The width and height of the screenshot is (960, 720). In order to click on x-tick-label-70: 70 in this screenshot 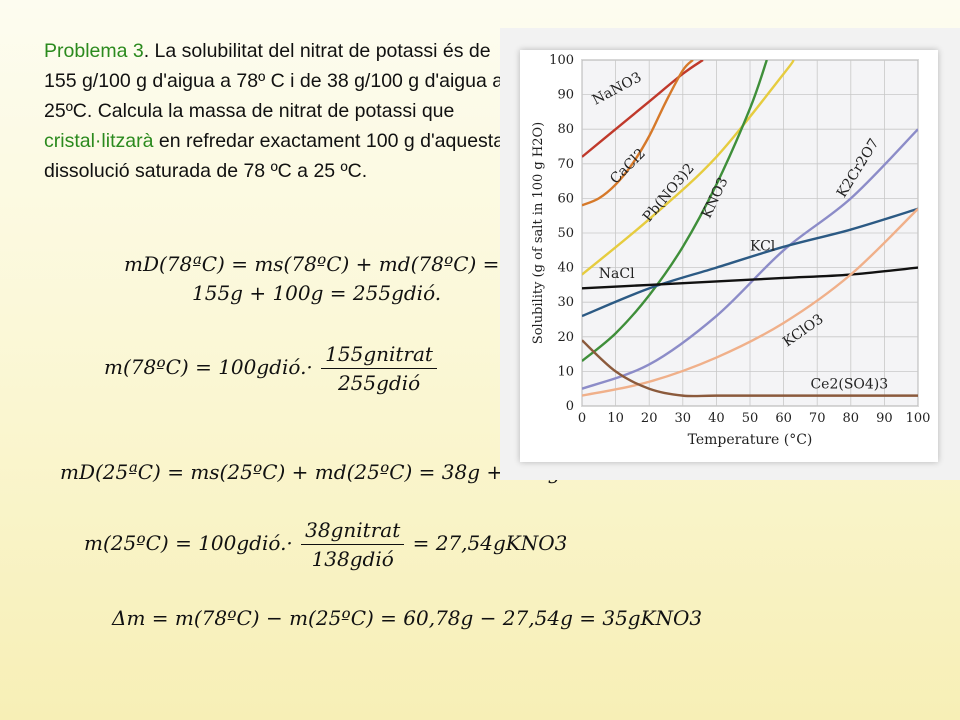, I will do `click(817, 418)`.